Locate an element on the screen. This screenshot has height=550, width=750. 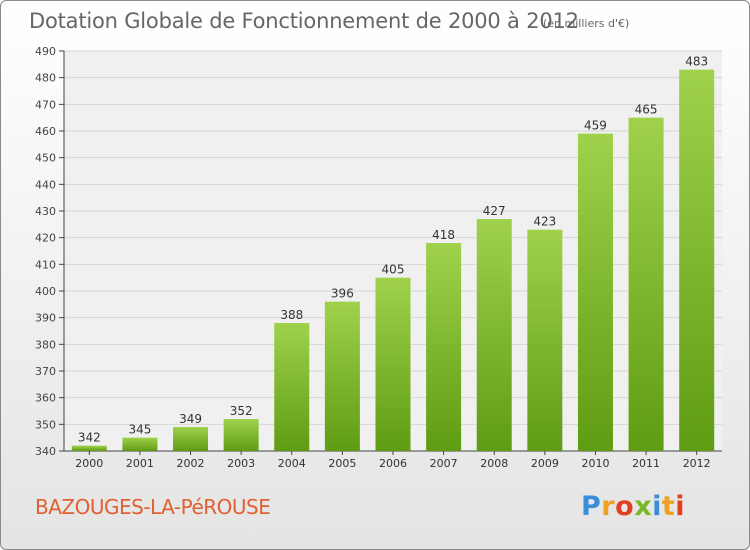
bar-2006 is located at coordinates (393, 364).